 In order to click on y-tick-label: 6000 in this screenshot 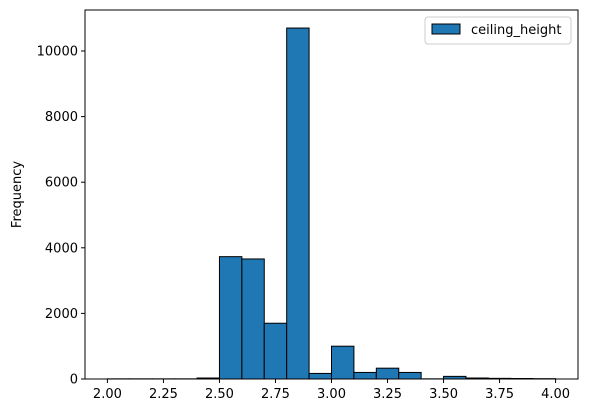, I will do `click(61, 183)`.